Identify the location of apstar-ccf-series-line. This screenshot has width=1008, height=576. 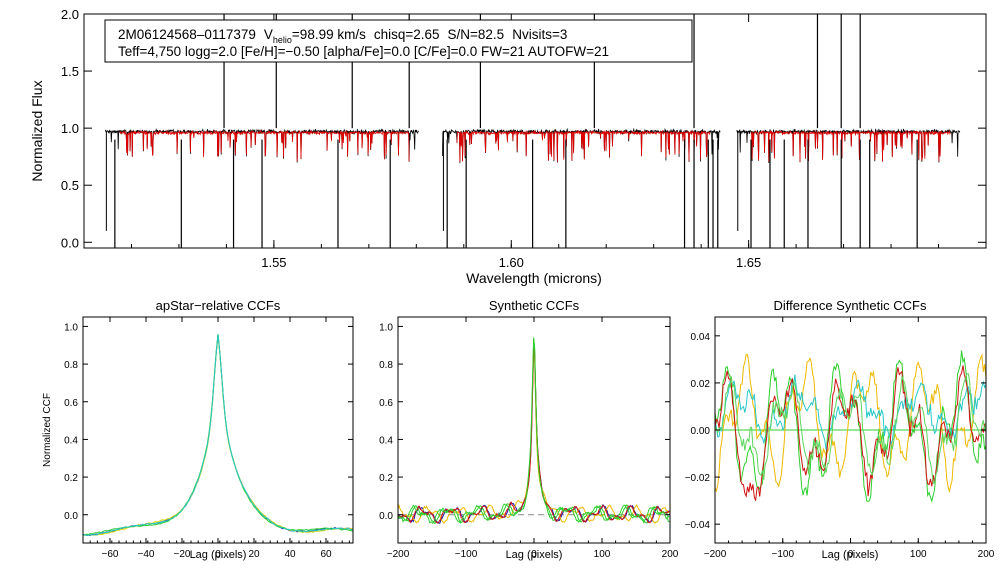
(218, 435).